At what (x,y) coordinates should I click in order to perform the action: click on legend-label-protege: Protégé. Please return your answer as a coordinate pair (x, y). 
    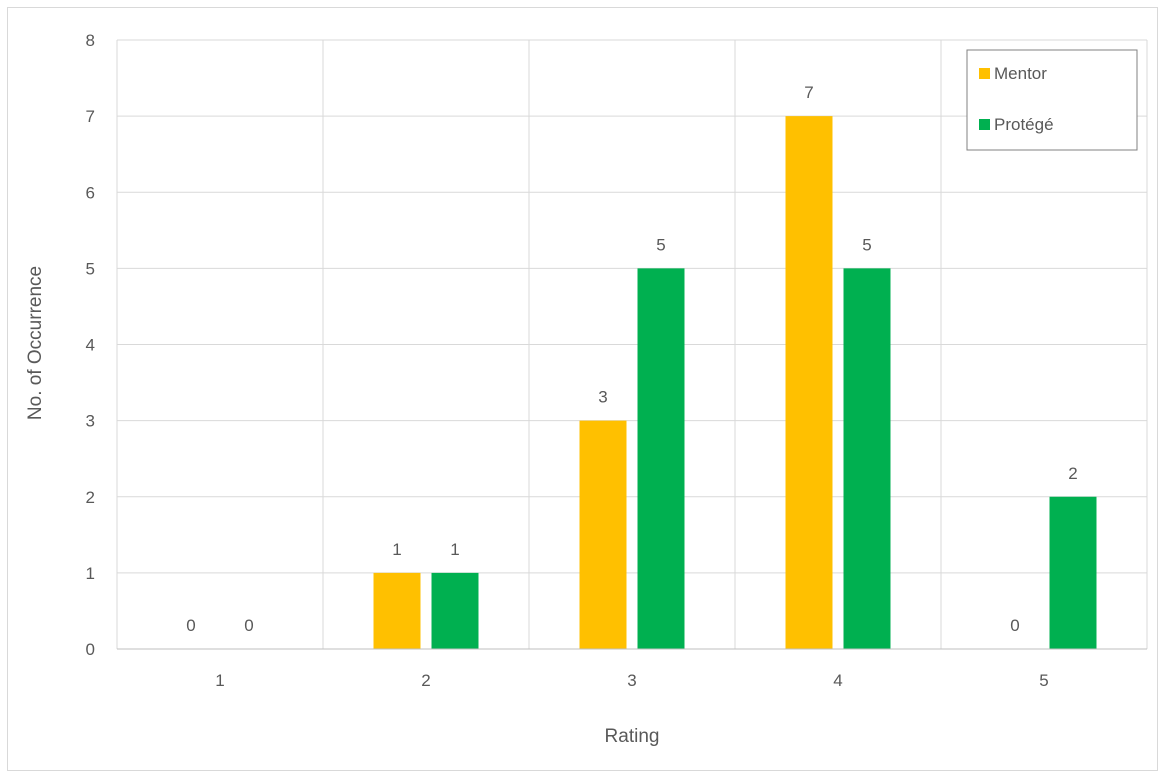
    Looking at the image, I should click on (1024, 124).